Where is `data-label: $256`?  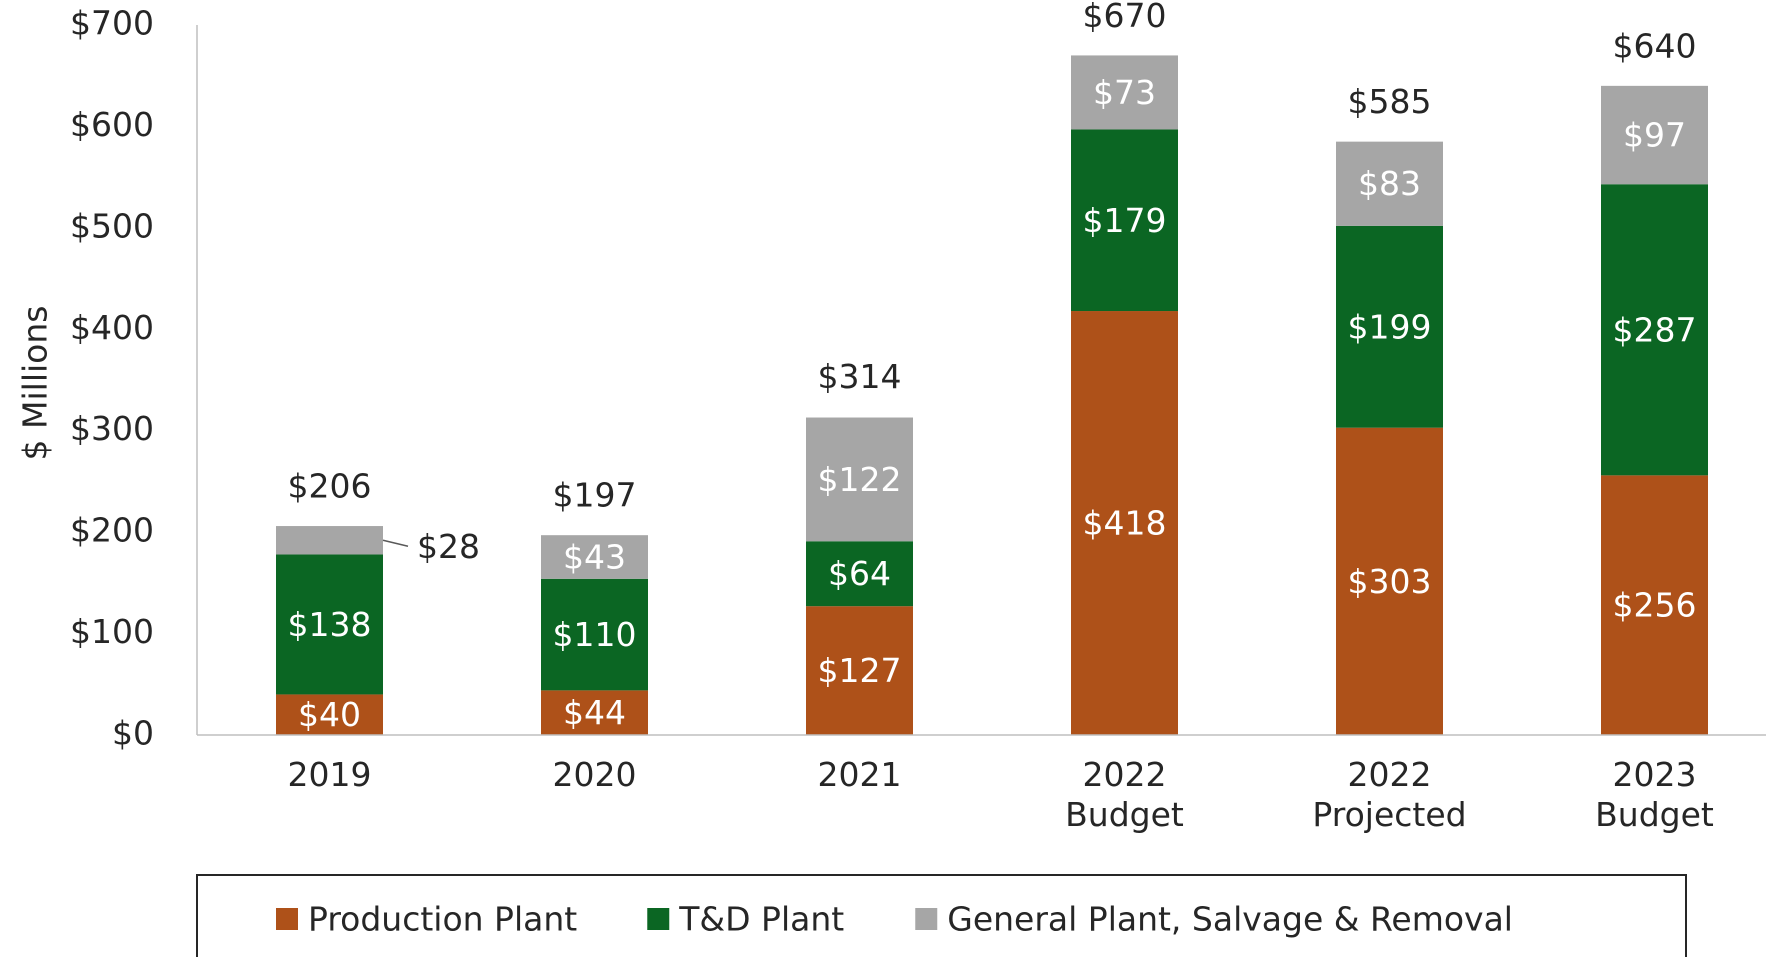 data-label: $256 is located at coordinates (1655, 605).